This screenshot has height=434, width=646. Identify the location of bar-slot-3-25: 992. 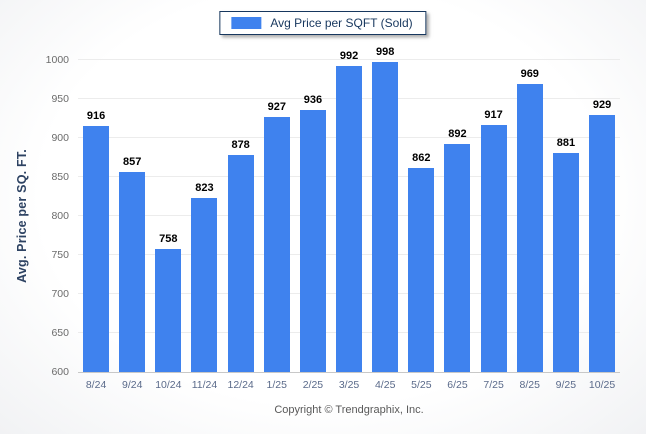
(349, 211).